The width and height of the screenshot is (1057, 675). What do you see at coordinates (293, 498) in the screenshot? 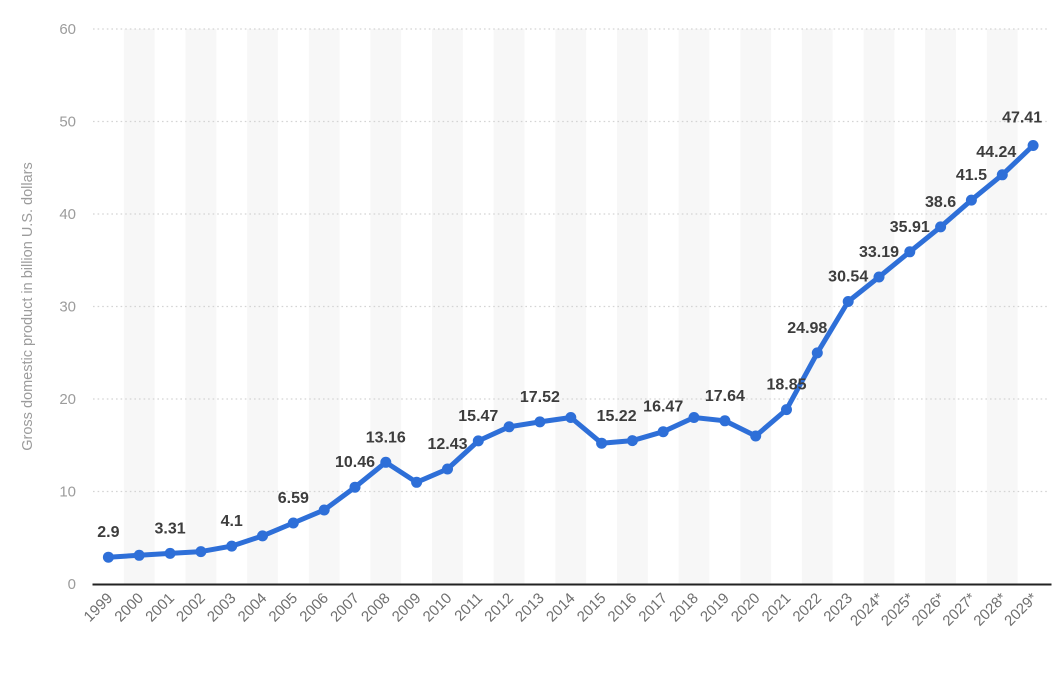
I see `value-label-2005: 6.59` at bounding box center [293, 498].